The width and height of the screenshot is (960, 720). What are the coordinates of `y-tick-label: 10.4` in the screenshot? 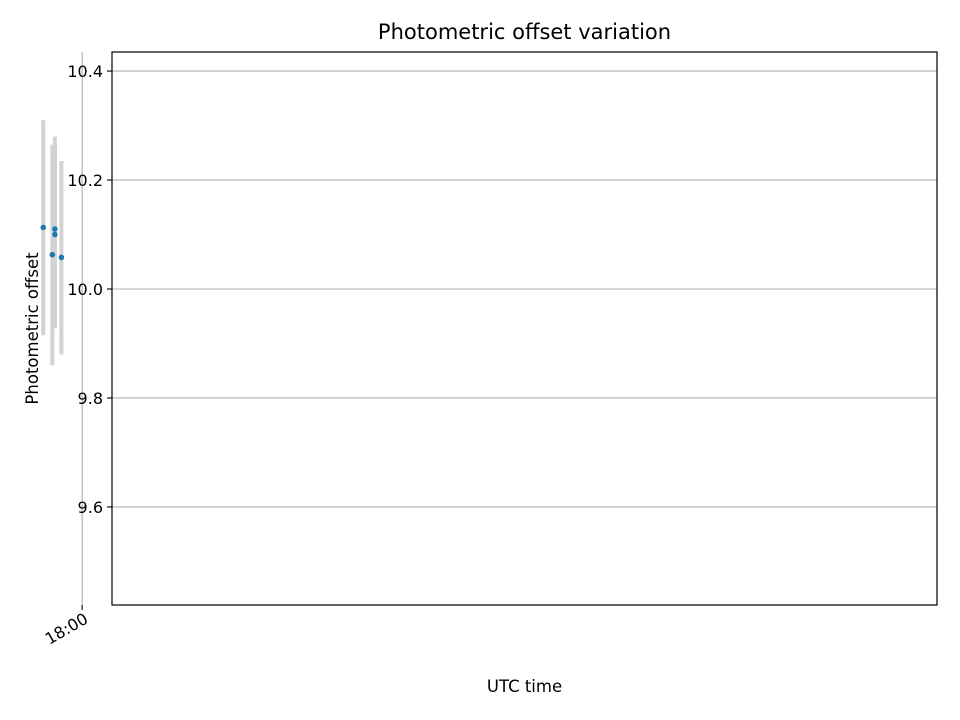 It's located at (85, 71).